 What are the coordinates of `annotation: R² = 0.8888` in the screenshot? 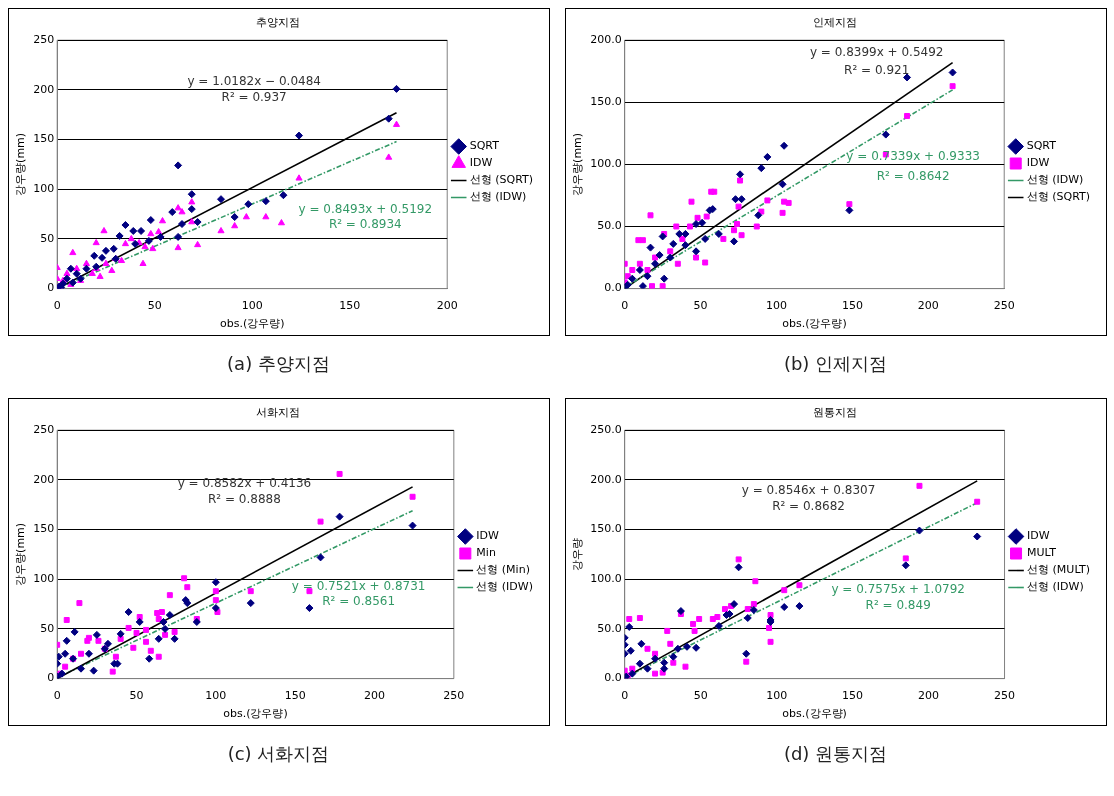 It's located at (244, 498).